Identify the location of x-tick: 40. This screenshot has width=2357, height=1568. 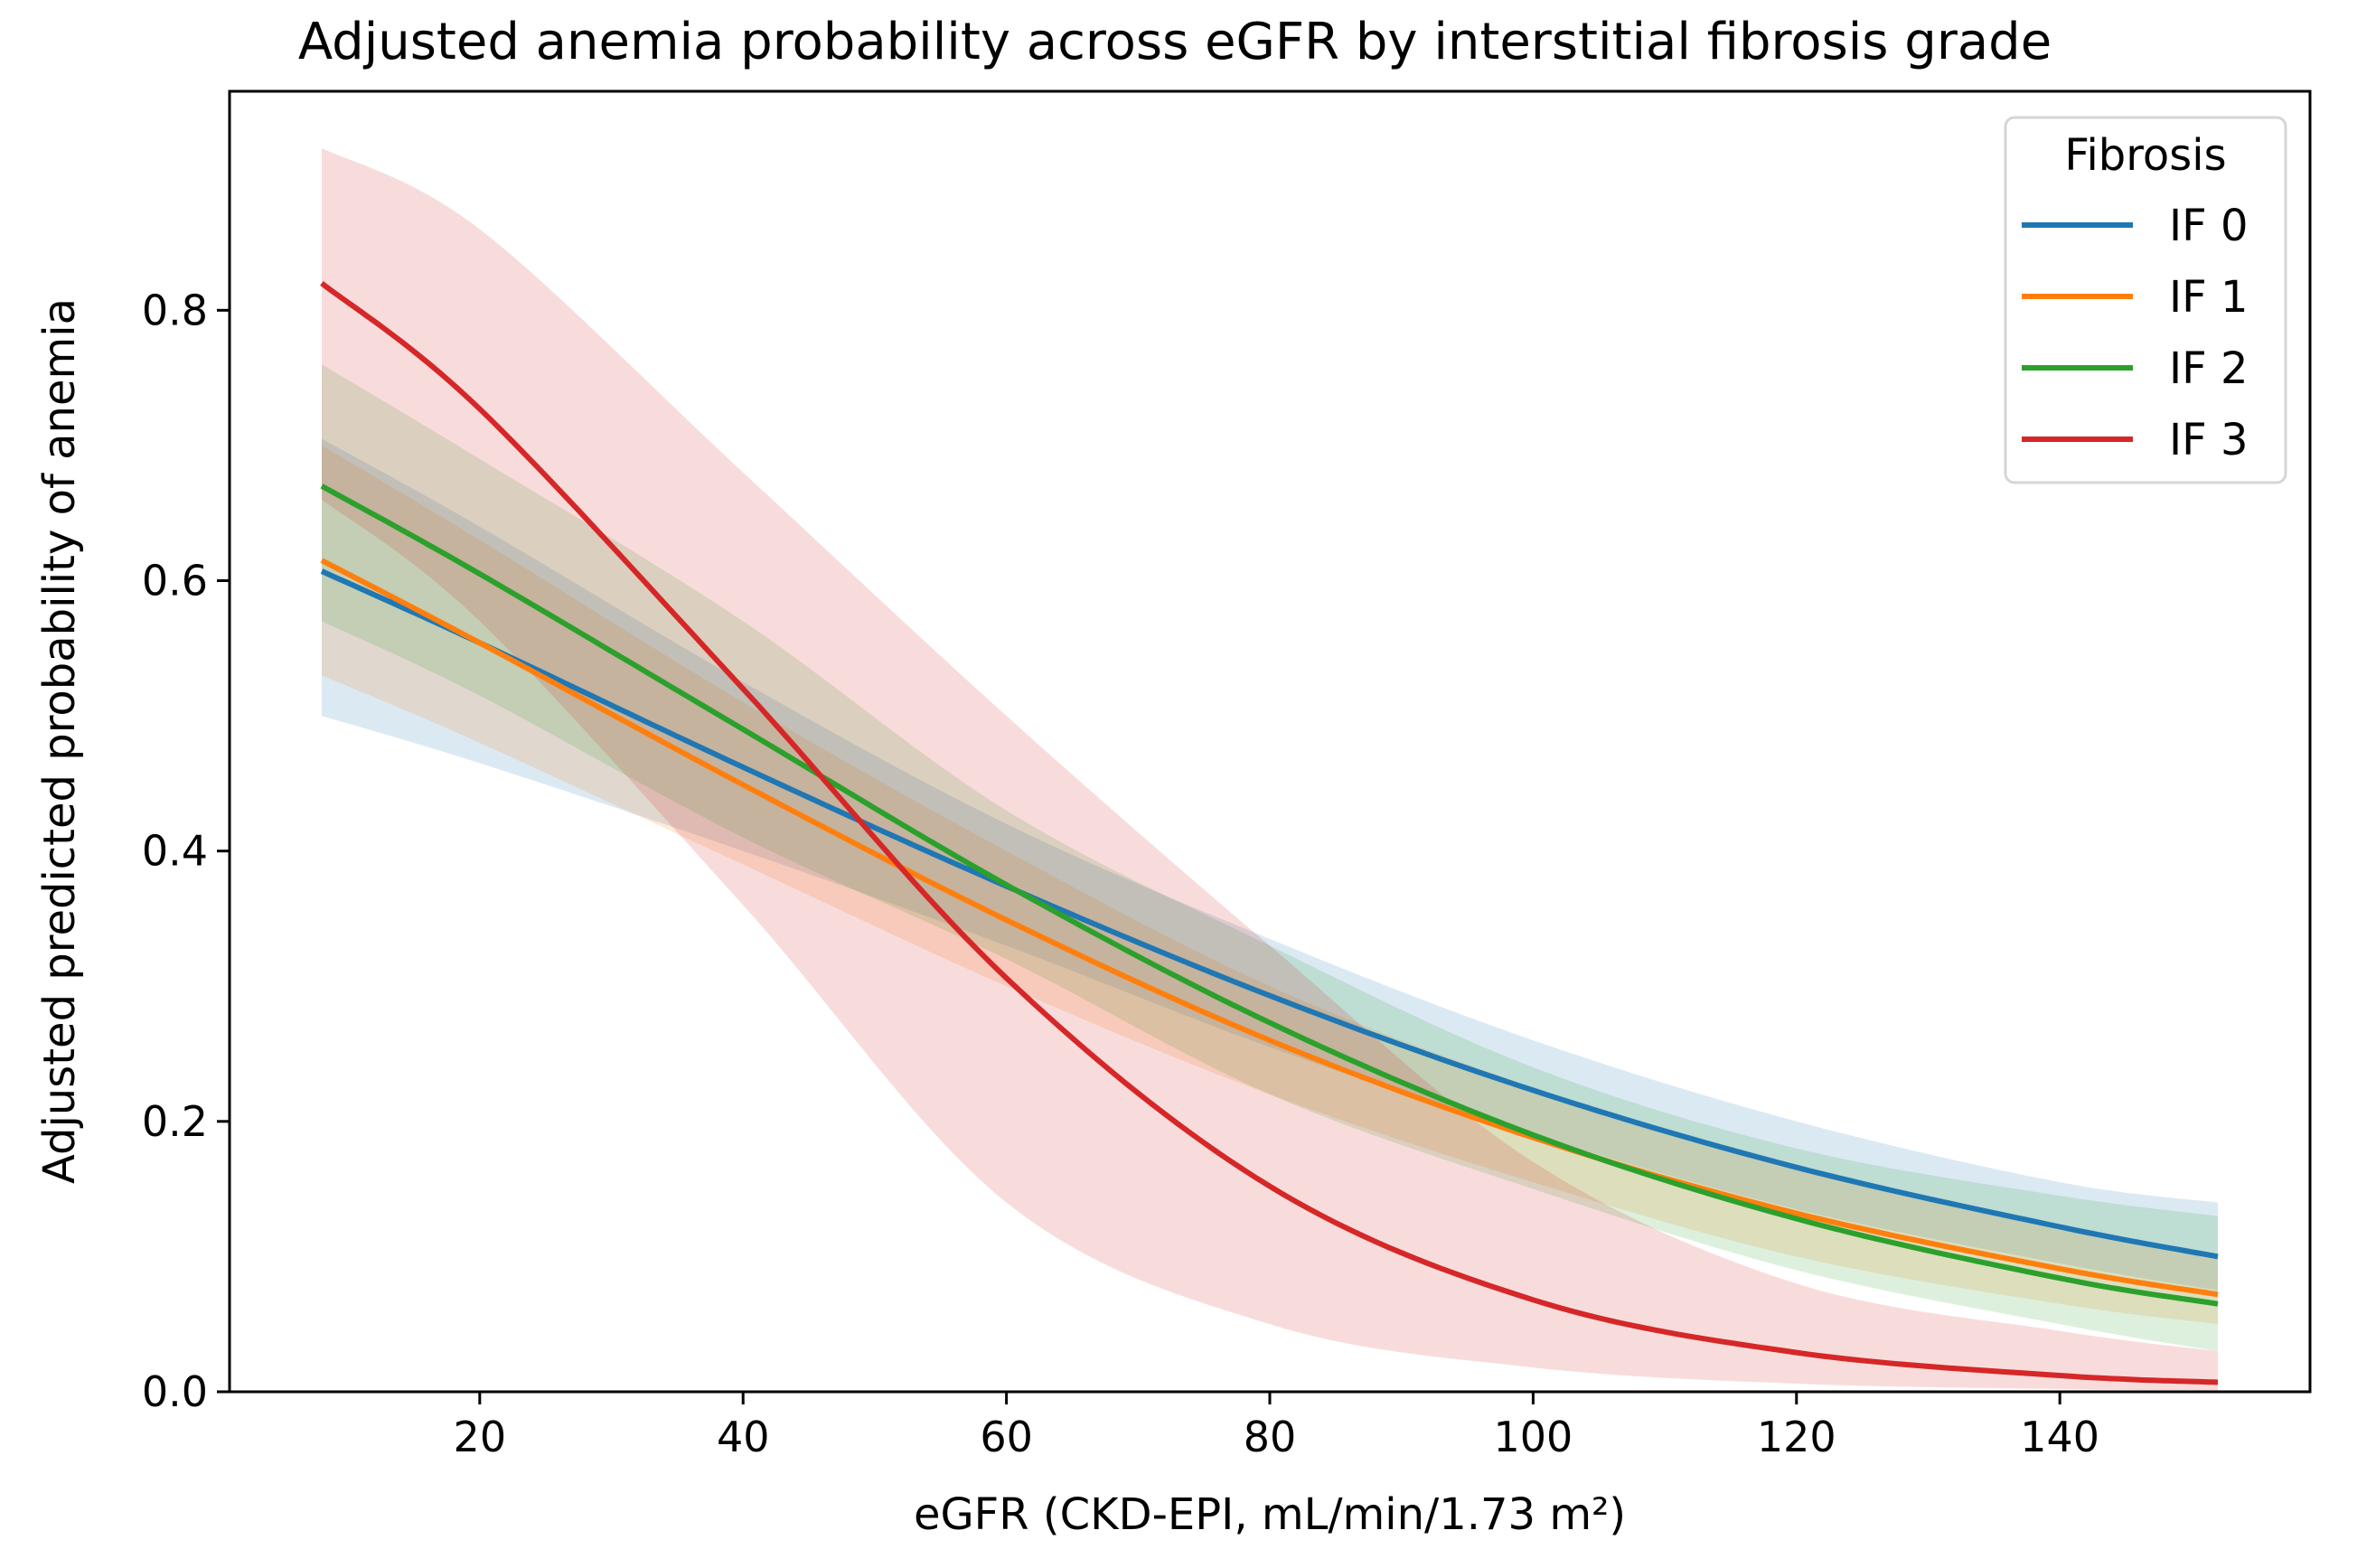
(743, 1426).